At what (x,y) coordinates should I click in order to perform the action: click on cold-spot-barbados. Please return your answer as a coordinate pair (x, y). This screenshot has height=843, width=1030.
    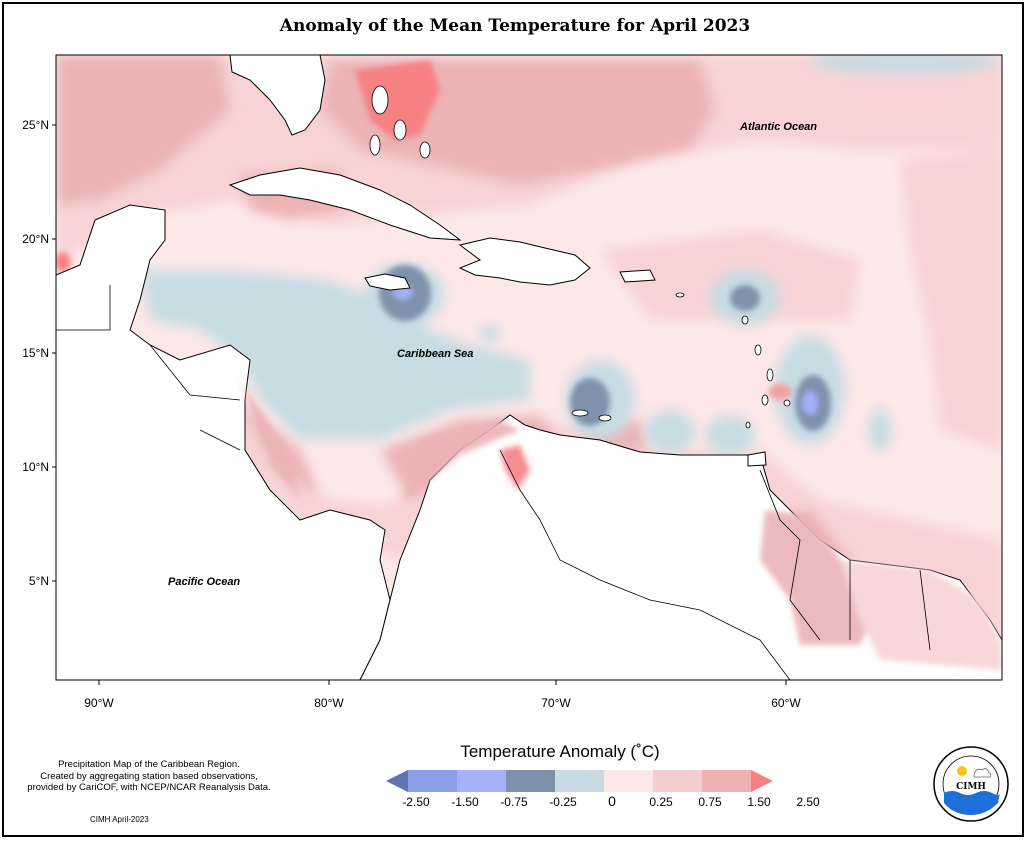
    Looking at the image, I should click on (810, 403).